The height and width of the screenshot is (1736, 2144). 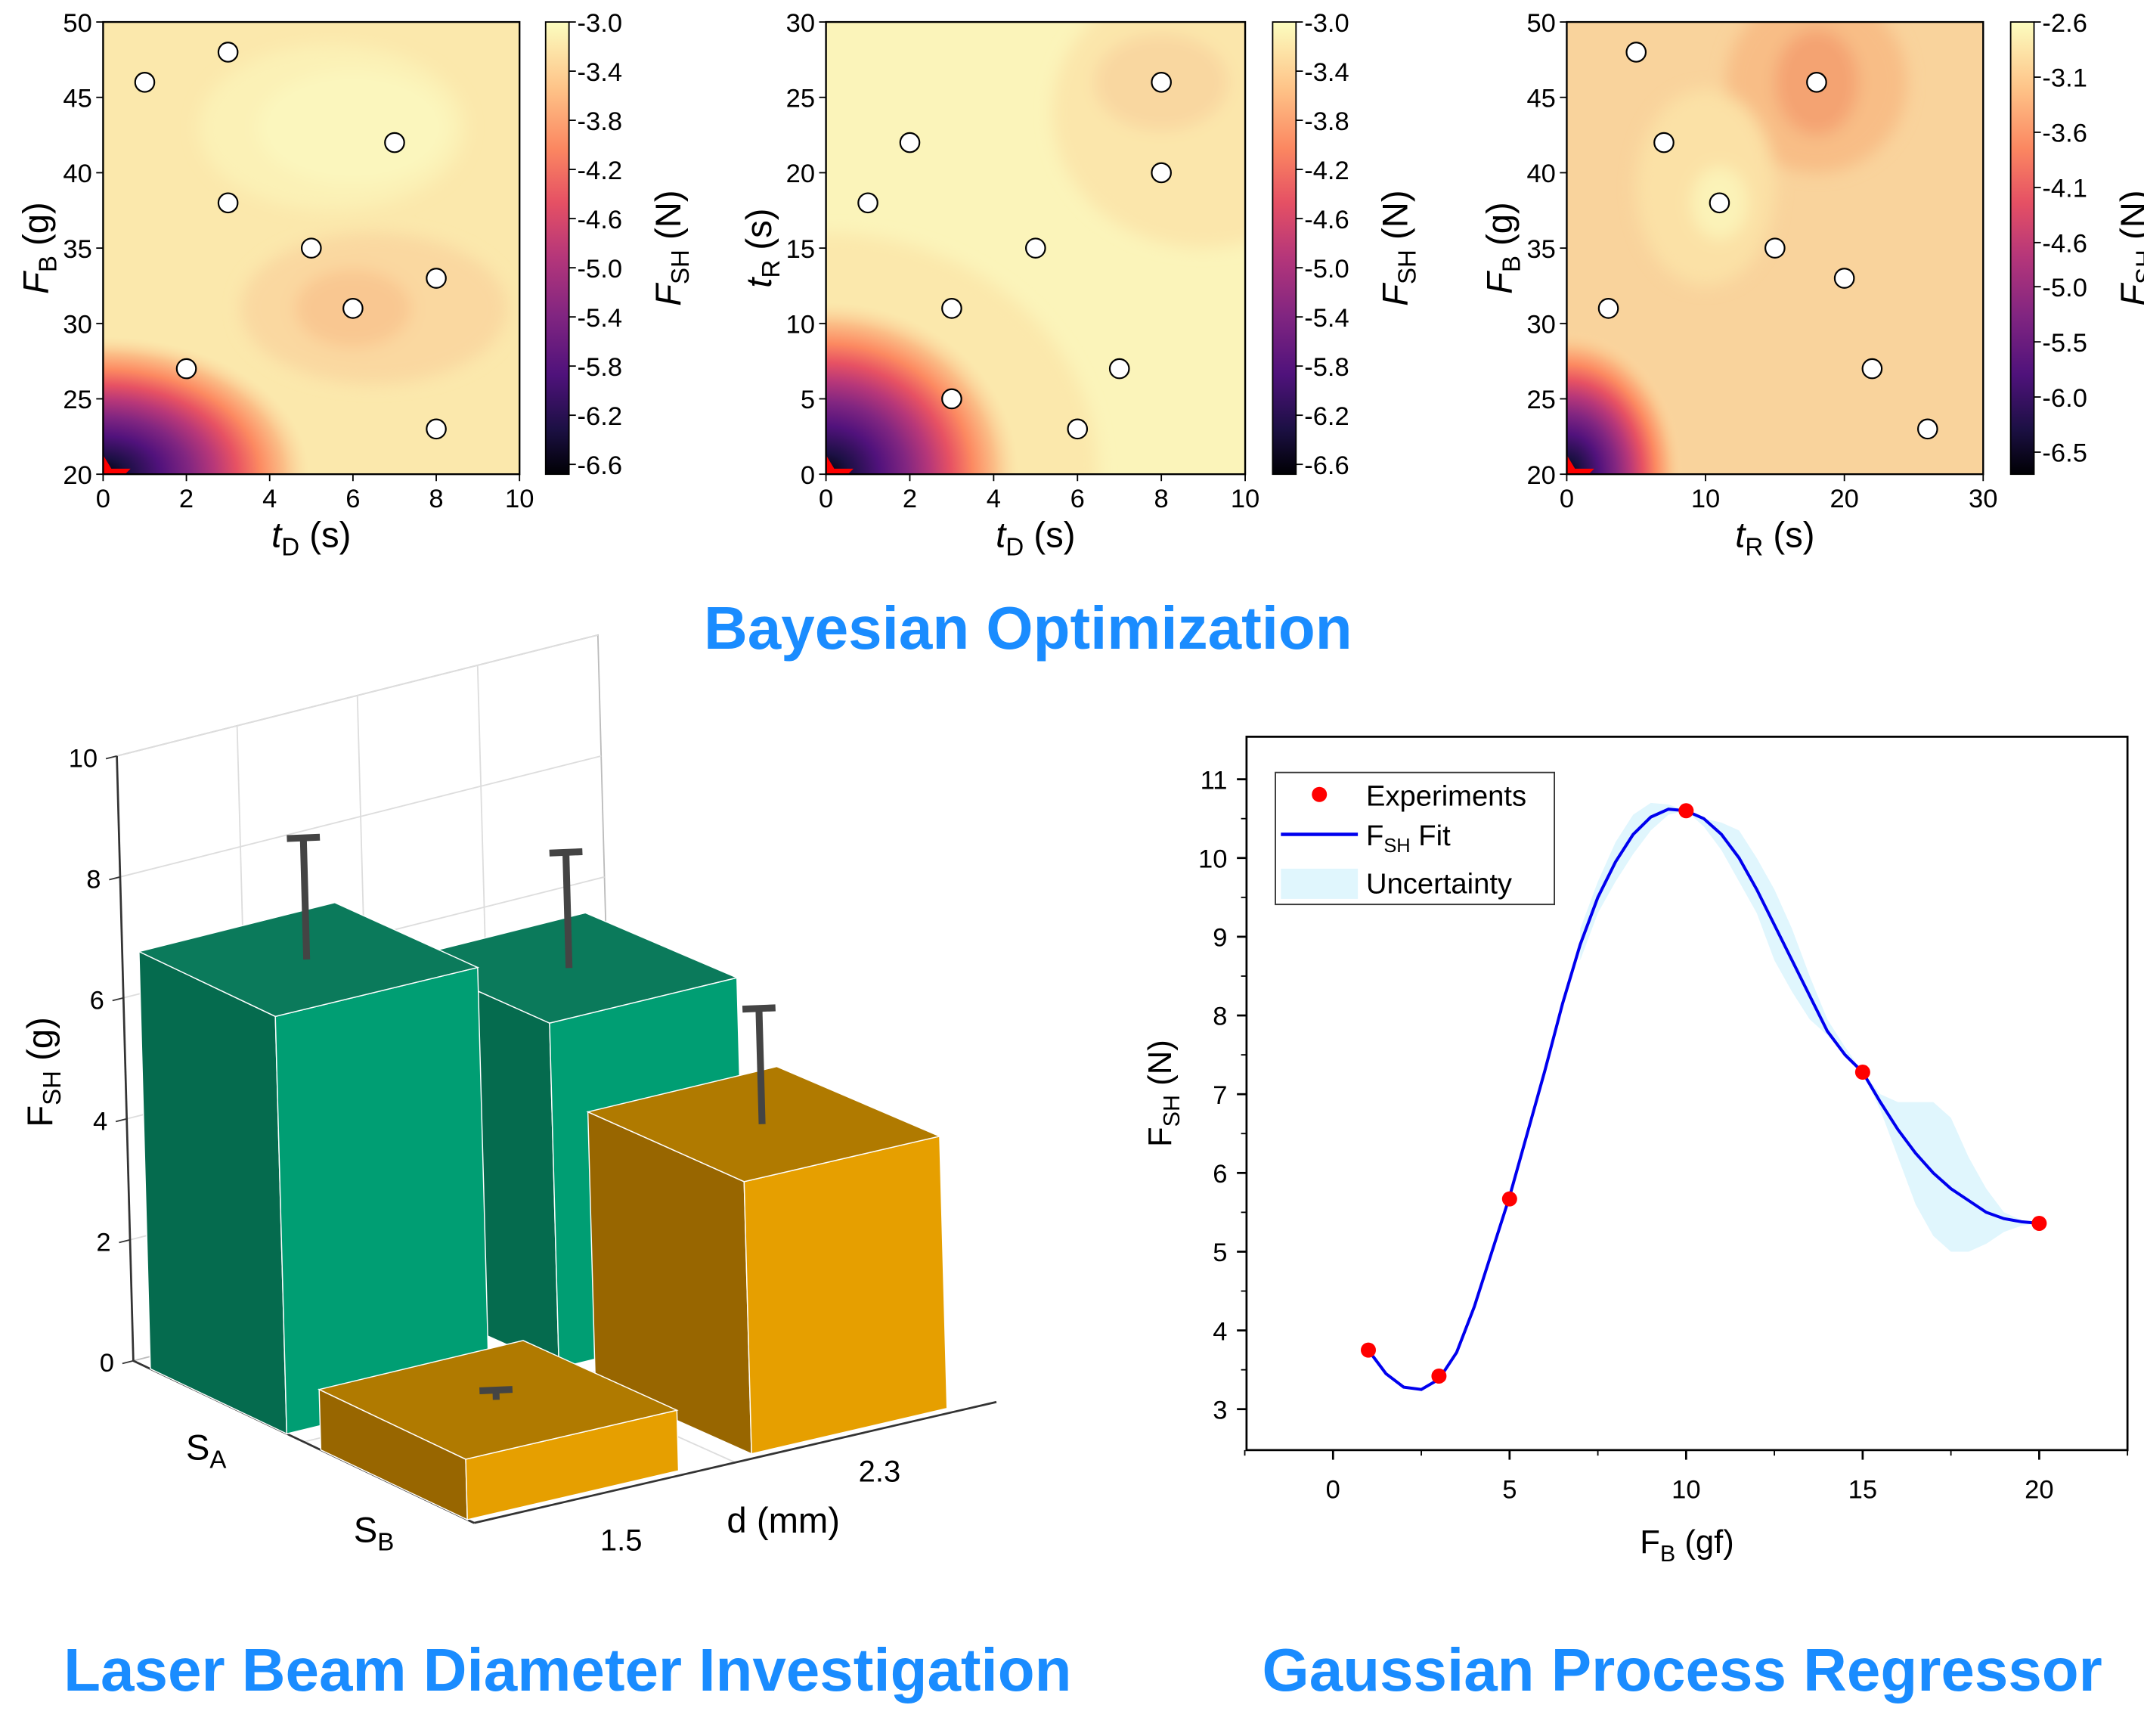 I want to click on z-tick-label: 10, so click(x=83, y=758).